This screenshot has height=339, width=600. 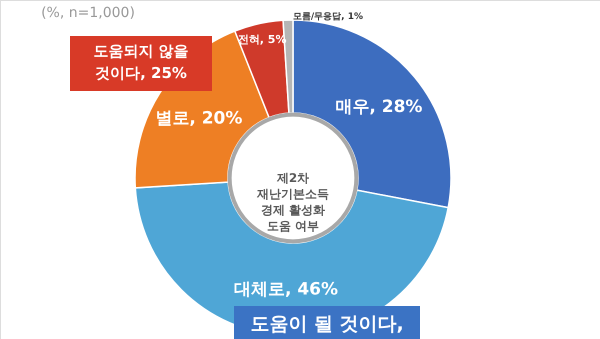 I want to click on slice-label: 모름/무응답, 1%, so click(x=327, y=17).